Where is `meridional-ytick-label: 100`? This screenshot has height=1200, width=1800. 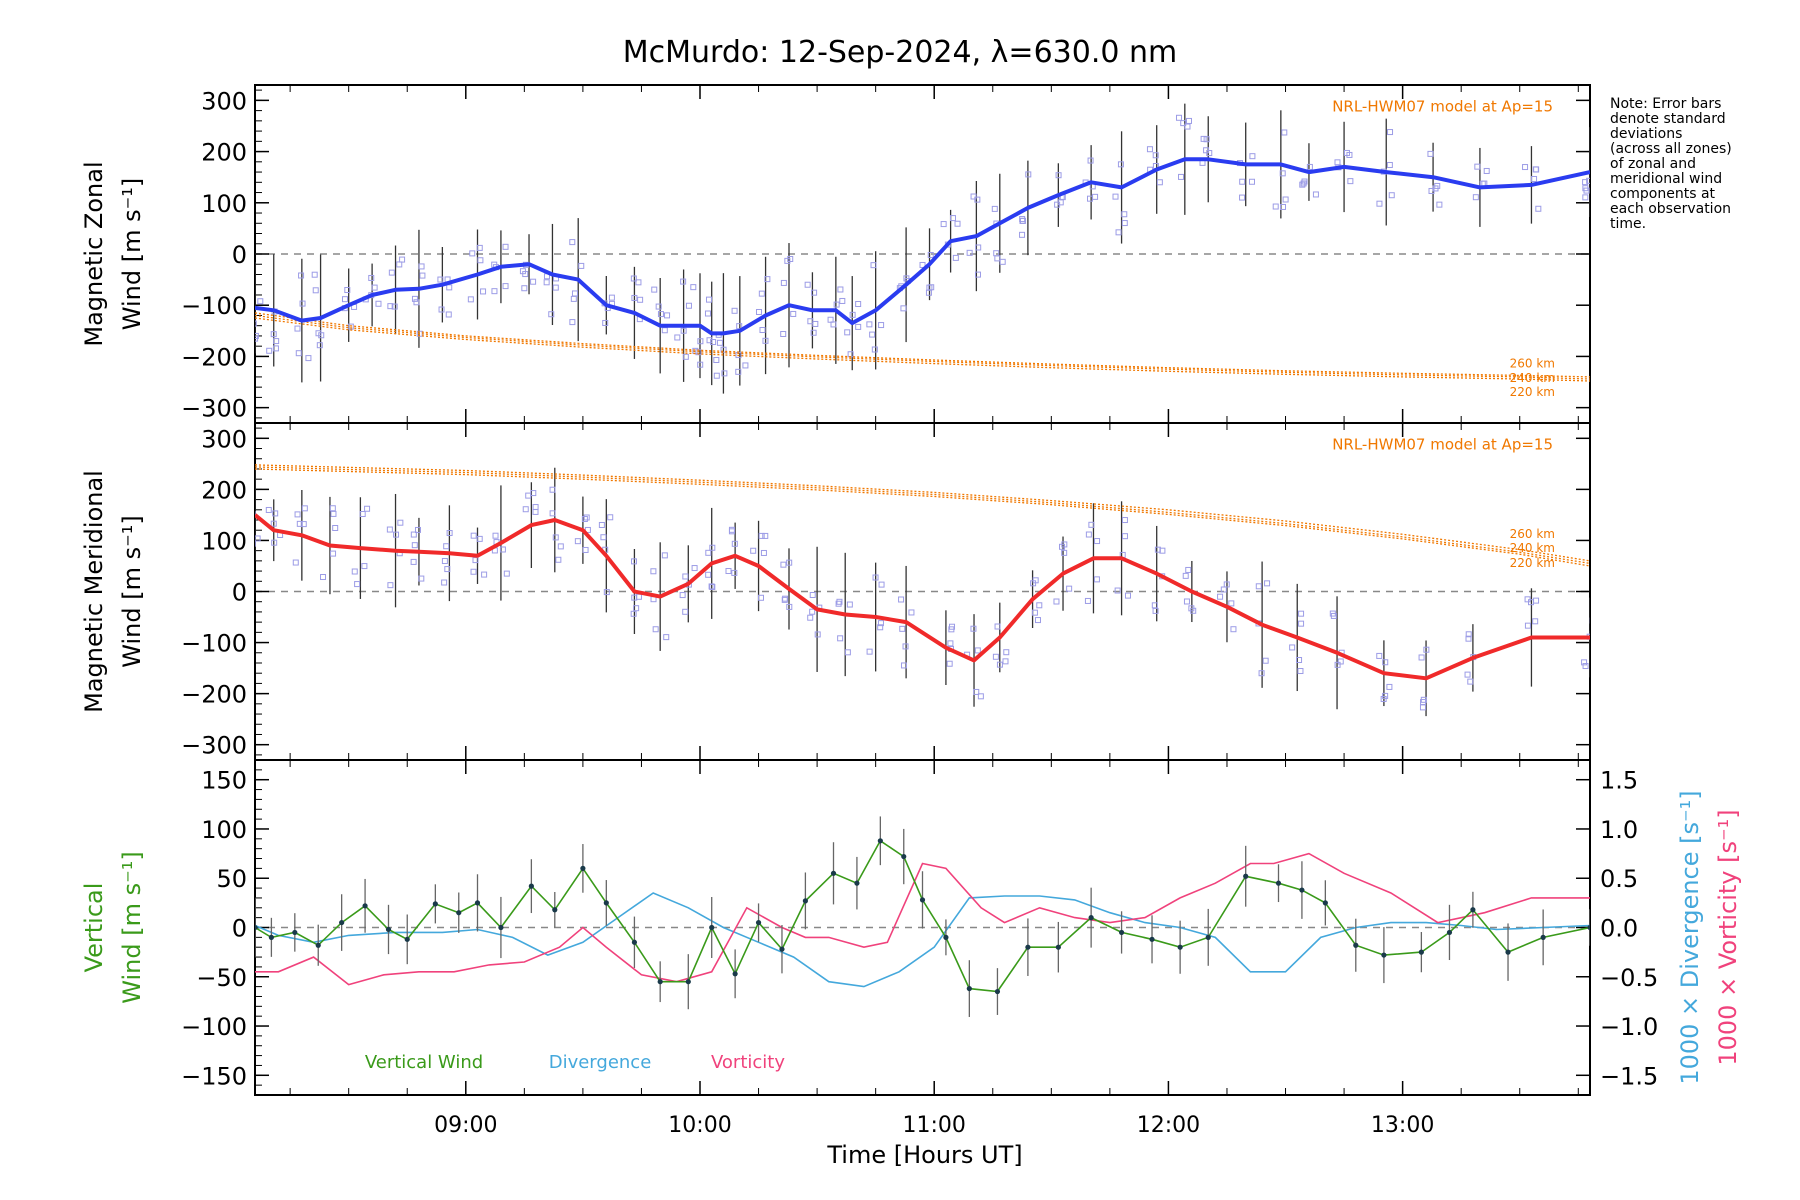 meridional-ytick-label: 100 is located at coordinates (224, 541).